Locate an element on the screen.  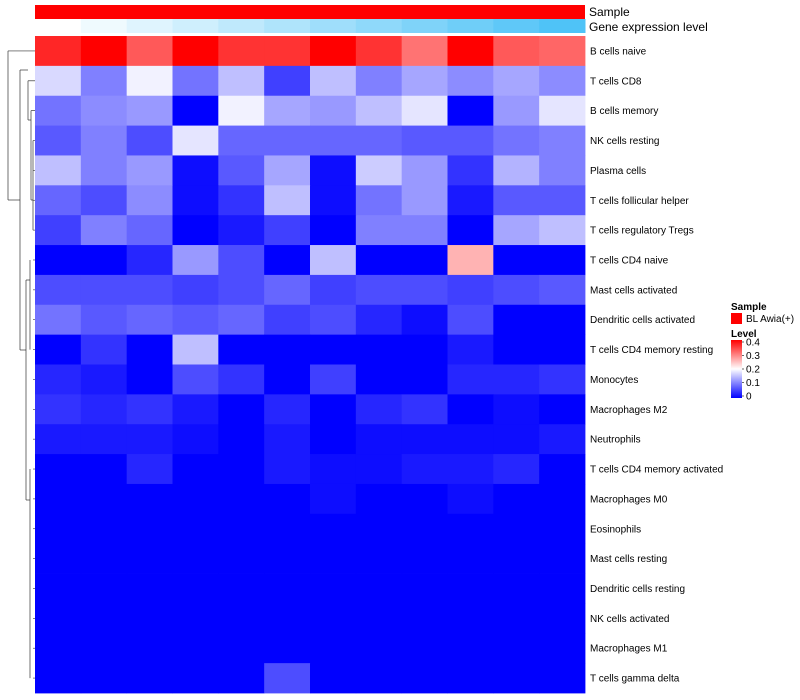
row-label: Eosinophils is located at coordinates (615, 529).